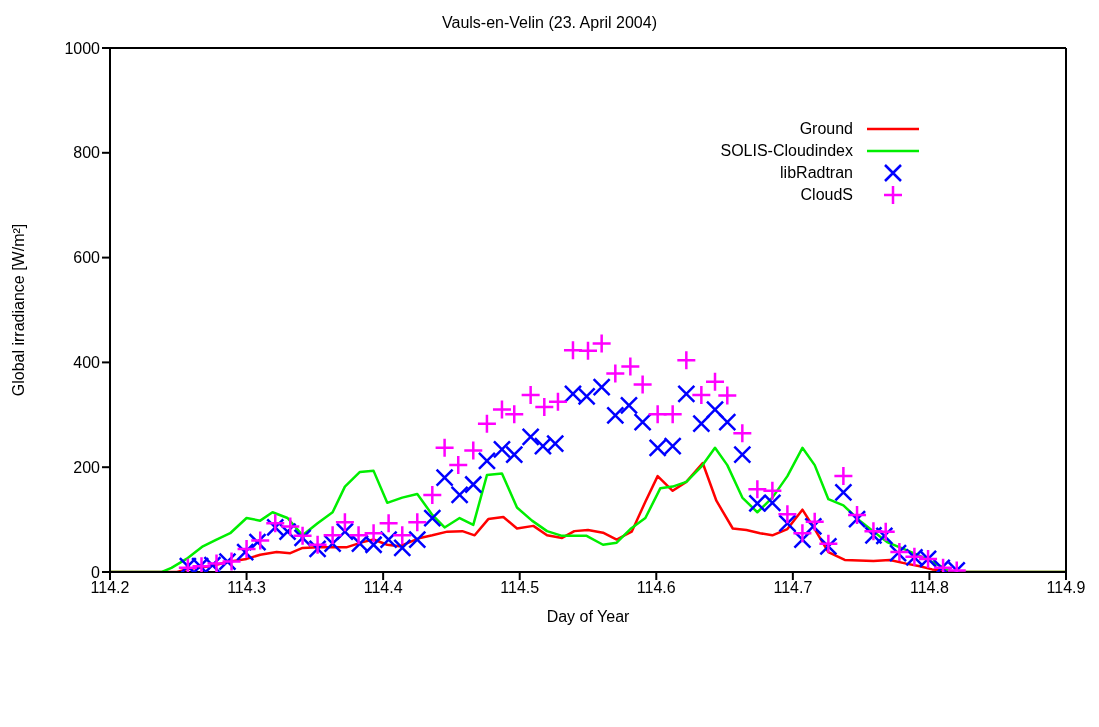 Image resolution: width=1099 pixels, height=727 pixels. What do you see at coordinates (18, 310) in the screenshot?
I see `y-axis-title: Global irradiance [W/m²]` at bounding box center [18, 310].